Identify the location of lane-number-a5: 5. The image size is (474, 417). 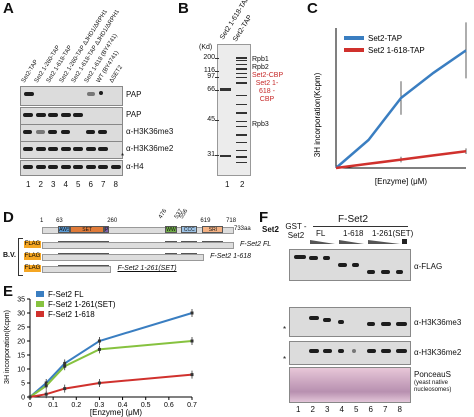
(78, 184).